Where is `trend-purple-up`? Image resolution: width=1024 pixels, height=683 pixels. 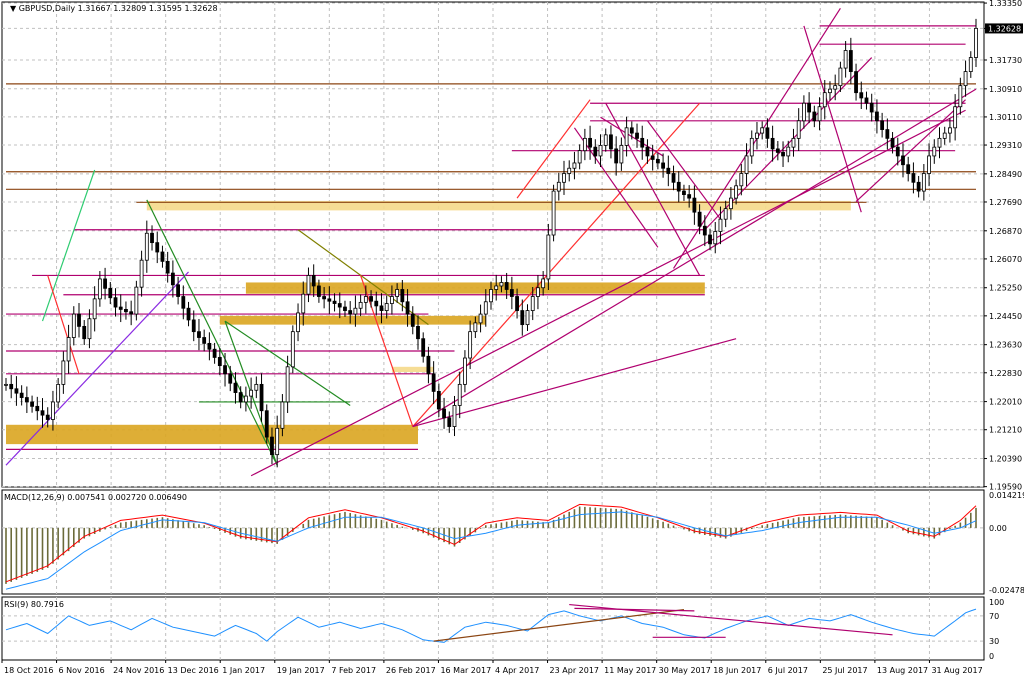 trend-purple-up is located at coordinates (97, 368).